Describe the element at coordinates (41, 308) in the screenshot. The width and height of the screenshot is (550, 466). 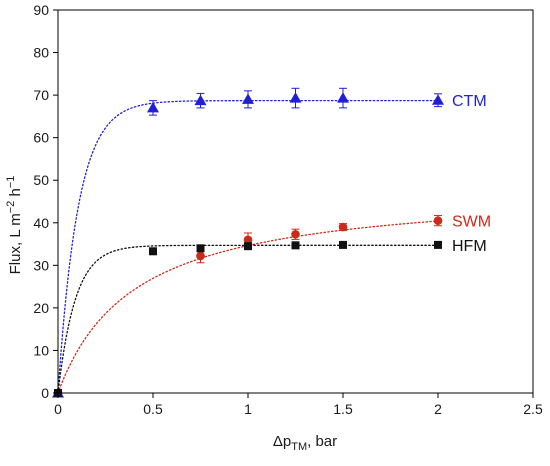
I see `y-tick-label: 20` at that location.